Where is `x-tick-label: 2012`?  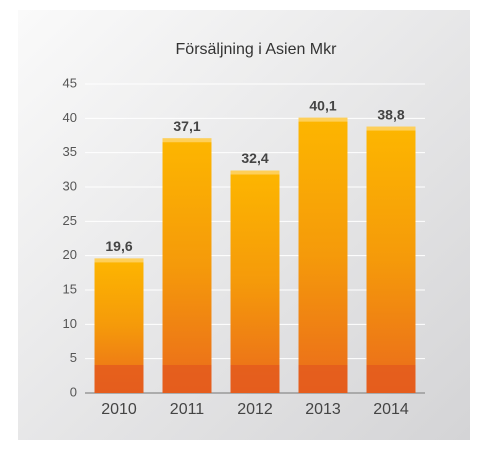 x-tick-label: 2012 is located at coordinates (255, 409).